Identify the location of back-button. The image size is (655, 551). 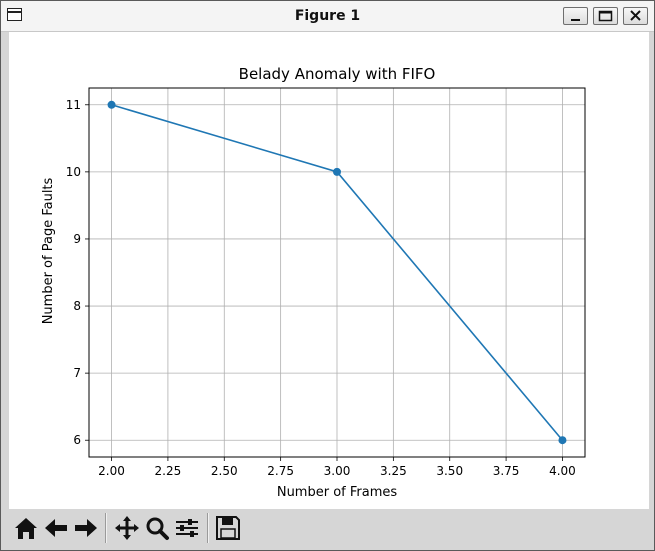
(56, 528).